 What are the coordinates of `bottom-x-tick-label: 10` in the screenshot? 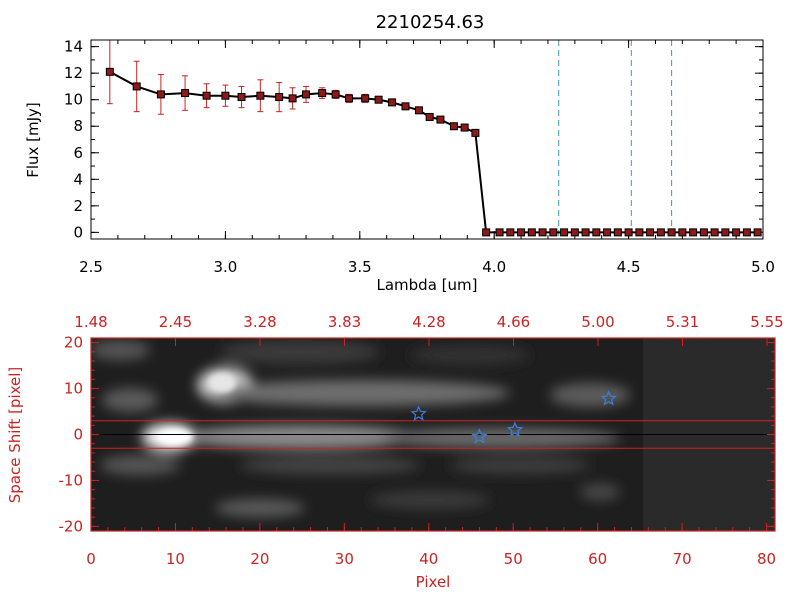 It's located at (175, 559).